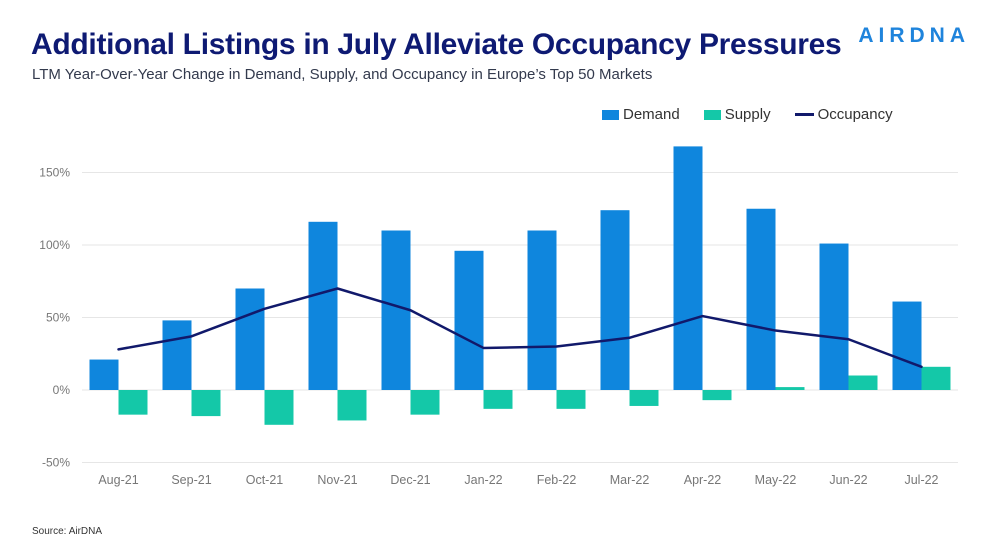 The height and width of the screenshot is (553, 1000). What do you see at coordinates (337, 480) in the screenshot?
I see `x-tick-label: Nov-21` at bounding box center [337, 480].